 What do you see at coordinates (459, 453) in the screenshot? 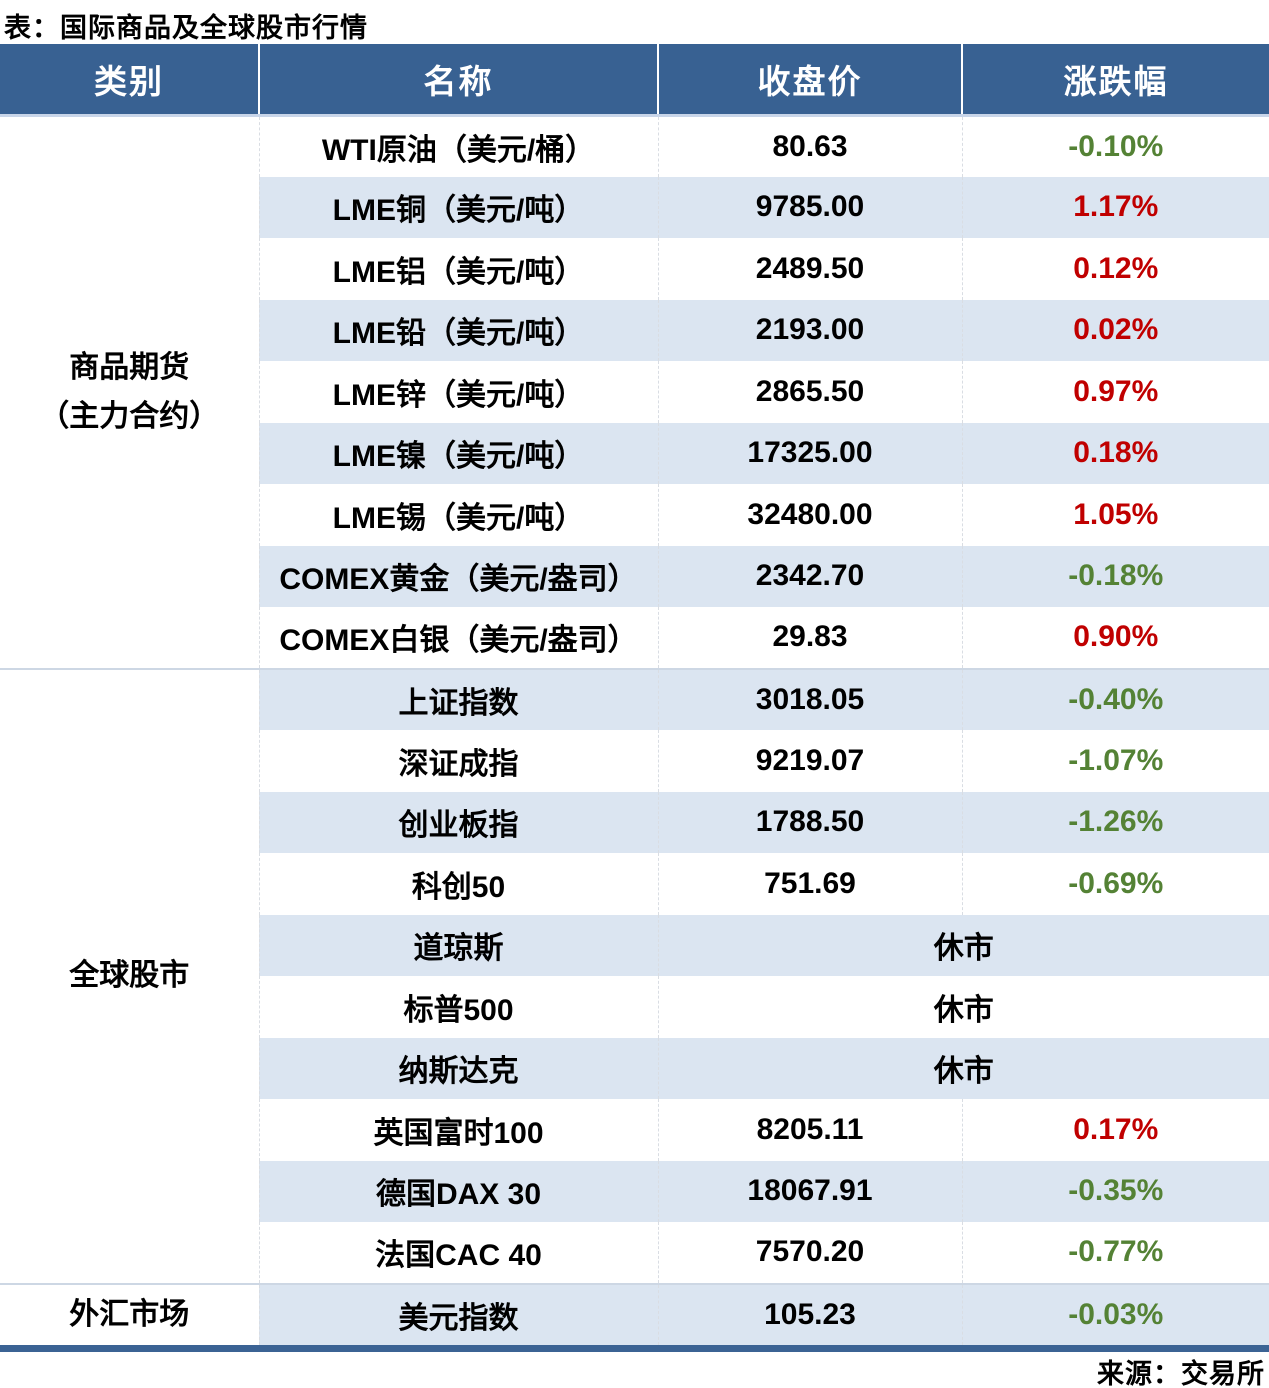
I see `instrument-name-cell: LME镍（美元/吨）` at bounding box center [459, 453].